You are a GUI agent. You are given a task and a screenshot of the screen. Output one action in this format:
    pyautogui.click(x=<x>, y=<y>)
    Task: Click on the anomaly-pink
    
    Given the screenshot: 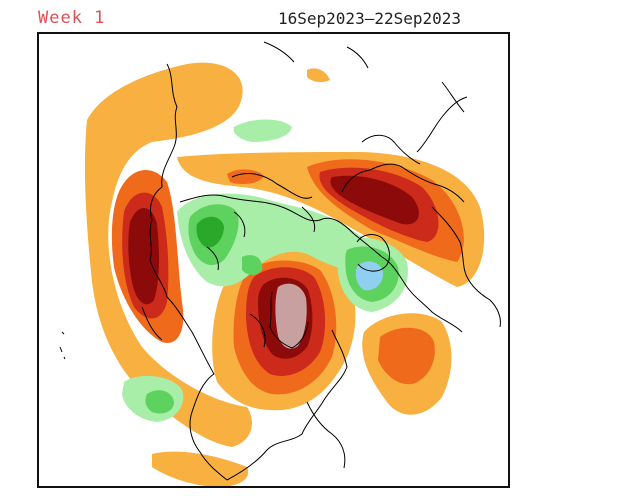 What is the action you would take?
    pyautogui.click(x=291, y=316)
    